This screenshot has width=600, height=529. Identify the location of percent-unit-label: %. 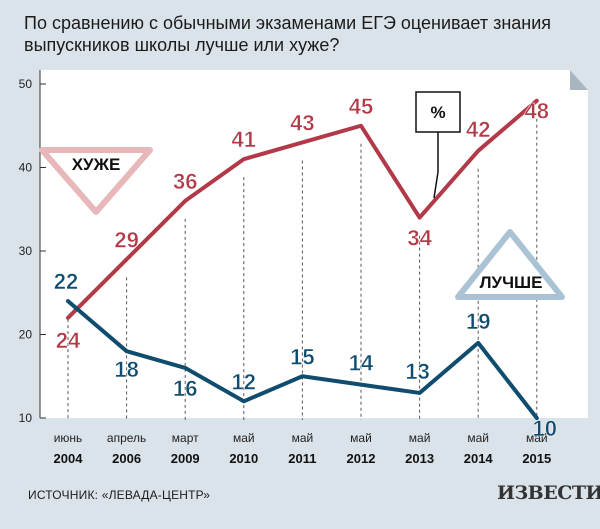
(437, 112).